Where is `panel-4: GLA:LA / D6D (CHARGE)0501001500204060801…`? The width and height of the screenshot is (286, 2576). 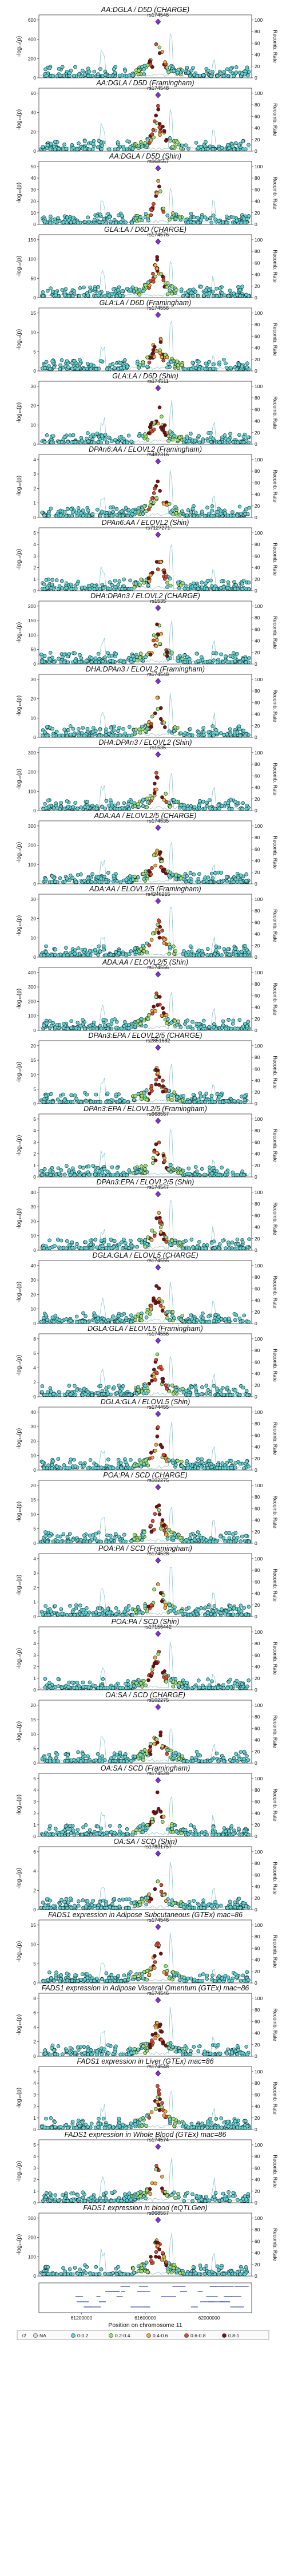 panel-4: GLA:LA / D6D (CHARGE)0501001500204060801… is located at coordinates (147, 263).